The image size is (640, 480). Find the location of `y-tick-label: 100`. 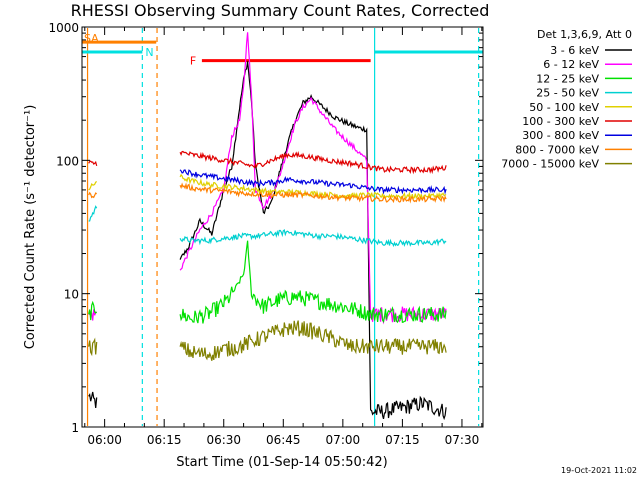

y-tick-label: 100 is located at coordinates (67, 161).